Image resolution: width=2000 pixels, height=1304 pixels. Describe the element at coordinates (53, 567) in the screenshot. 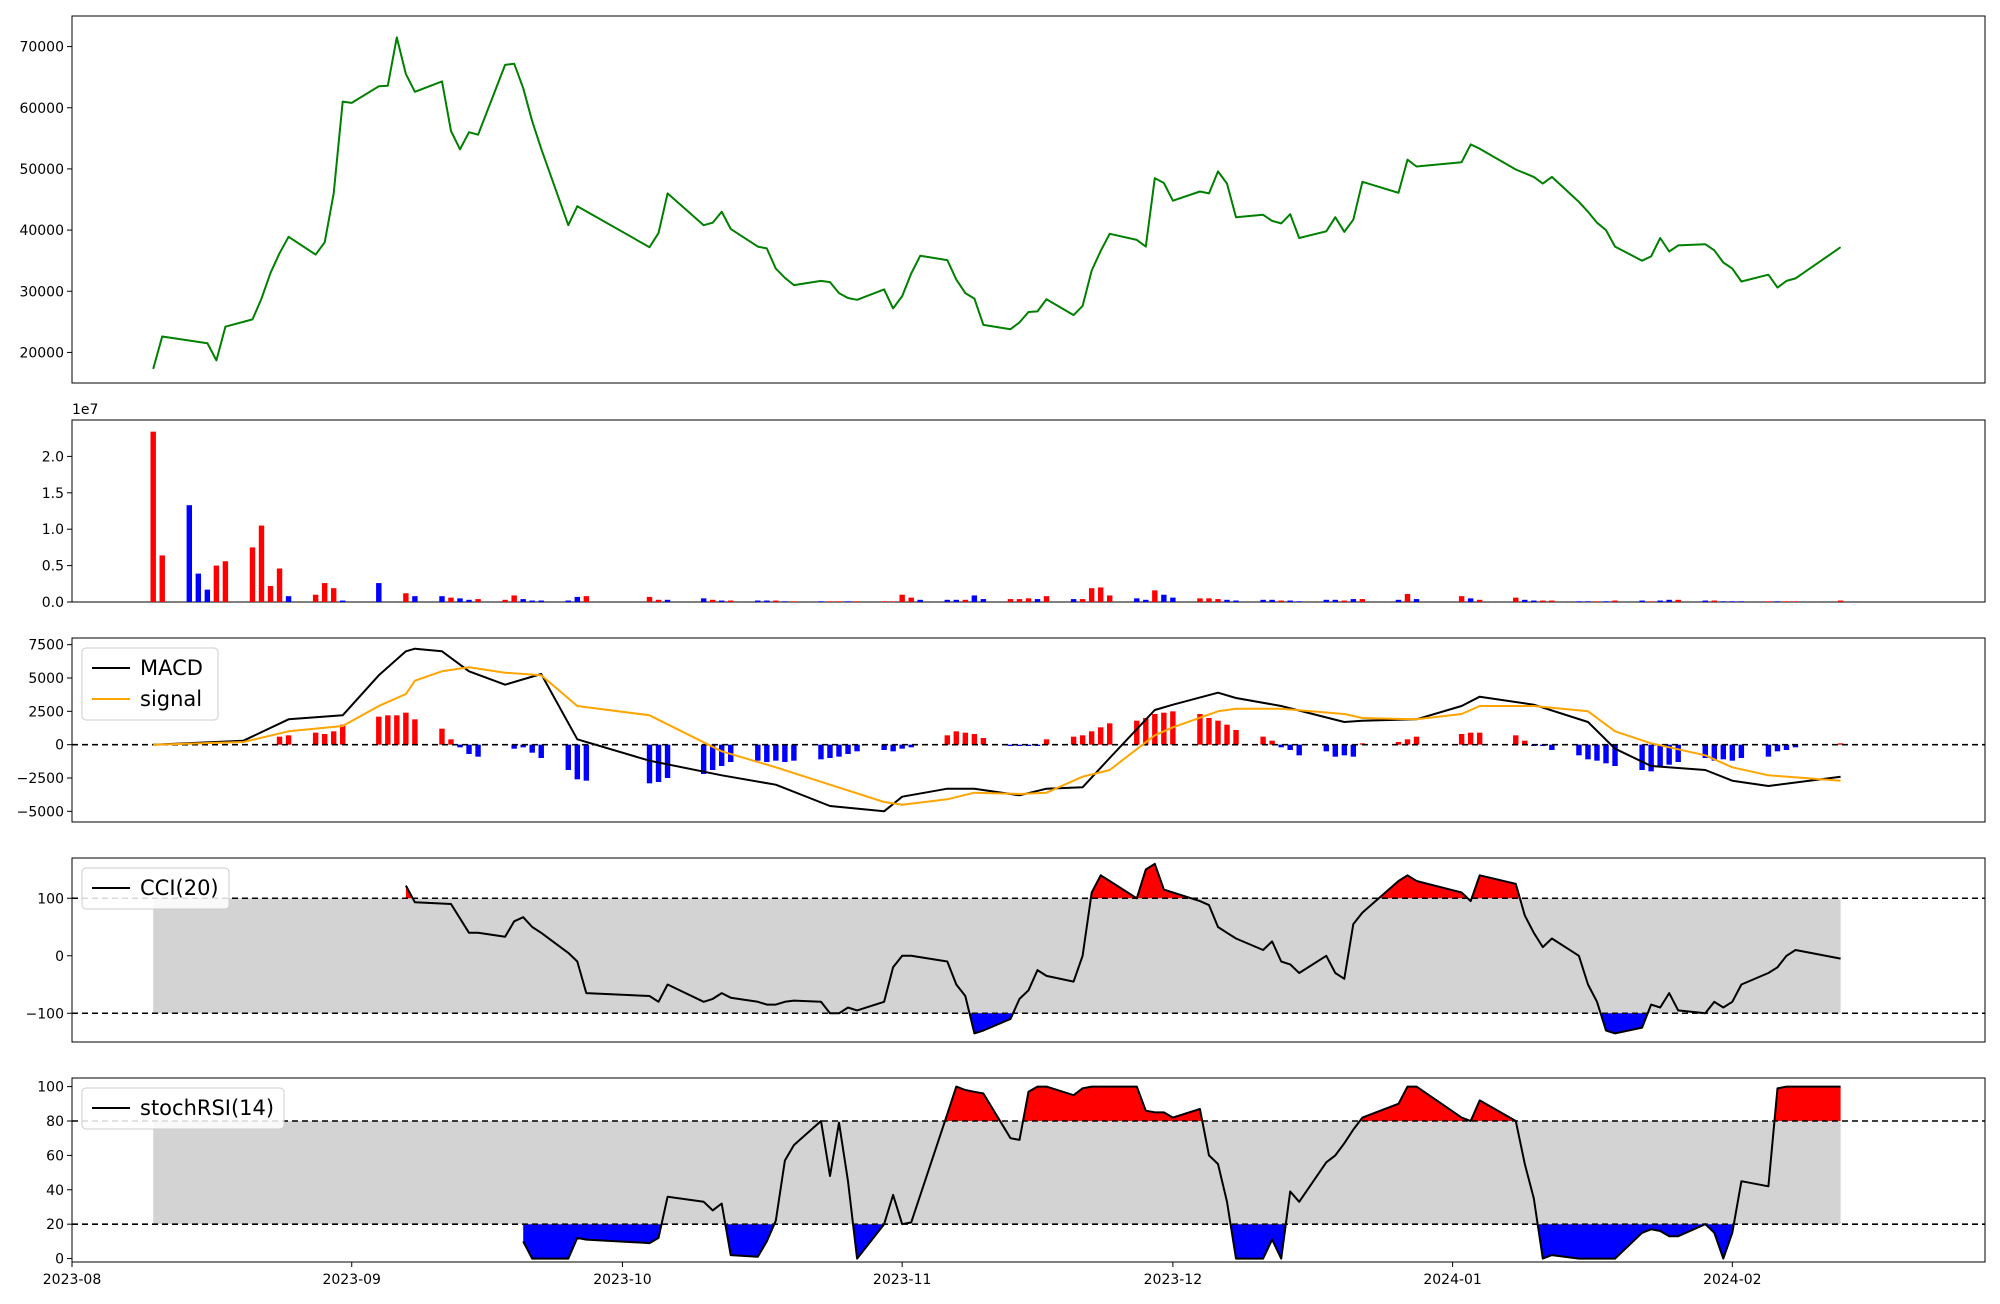

I see `volume-ytick-label: 0.5` at that location.